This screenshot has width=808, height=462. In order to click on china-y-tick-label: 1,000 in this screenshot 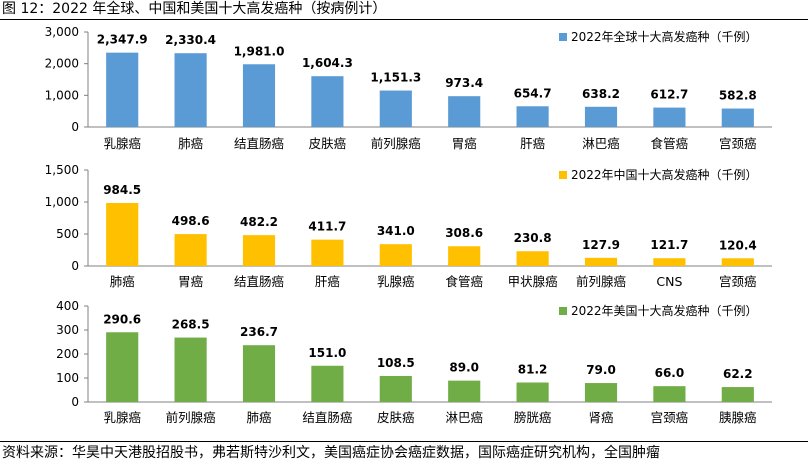, I will do `click(62, 202)`.